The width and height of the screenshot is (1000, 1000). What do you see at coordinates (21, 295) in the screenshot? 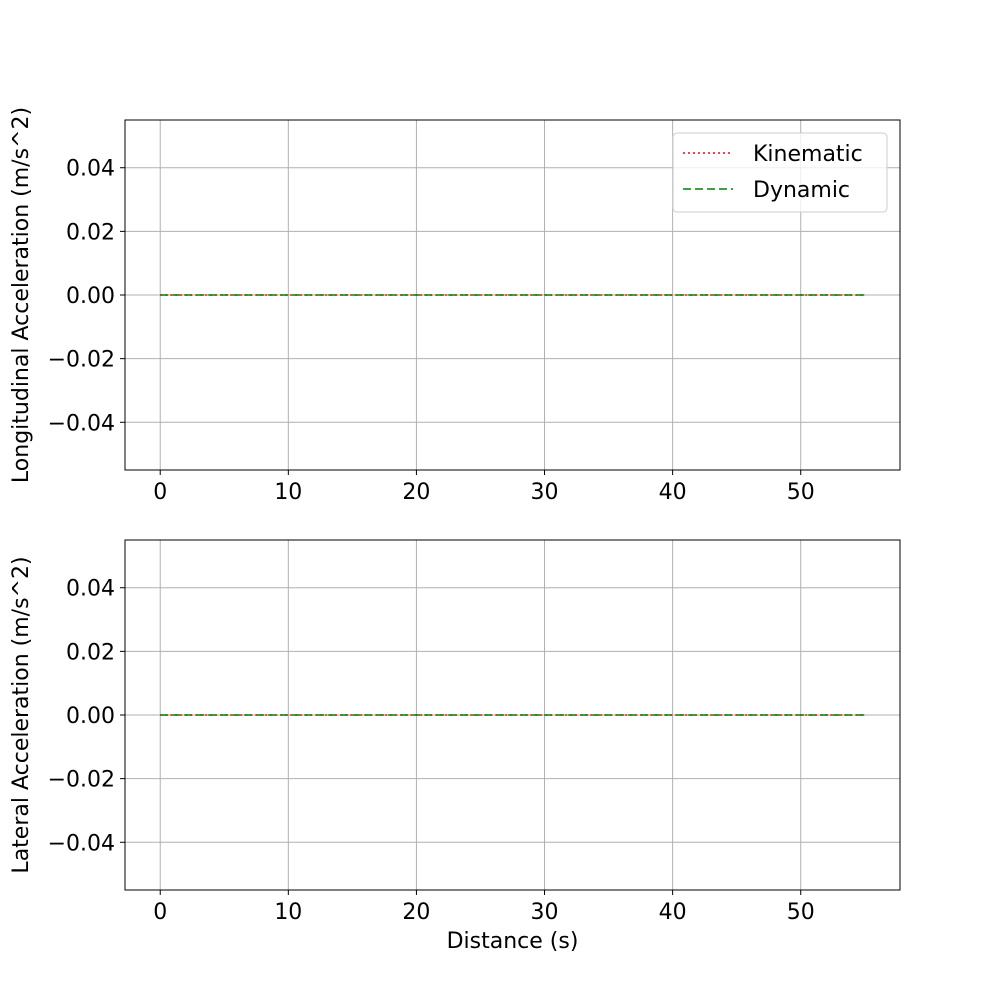
I see `y-axis-label: Longitudinal Acceleration (m/s^2)` at bounding box center [21, 295].